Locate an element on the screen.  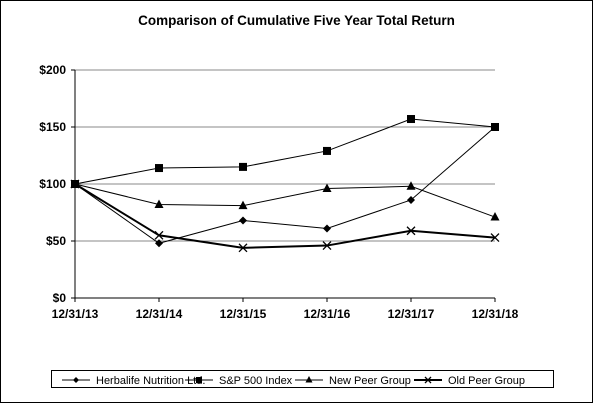
x-tick-label: 12/31/15 is located at coordinates (243, 314).